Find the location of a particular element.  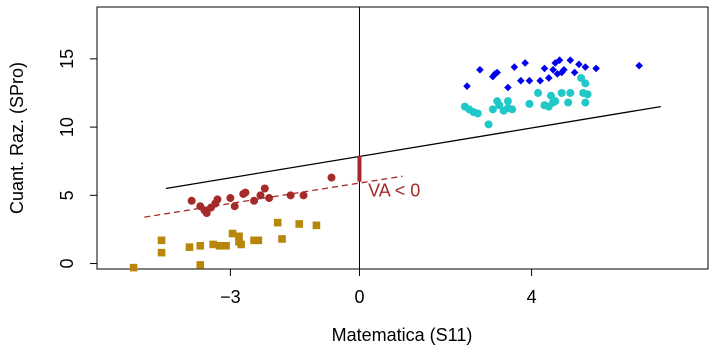

x-tick-label: 4 is located at coordinates (532, 297).